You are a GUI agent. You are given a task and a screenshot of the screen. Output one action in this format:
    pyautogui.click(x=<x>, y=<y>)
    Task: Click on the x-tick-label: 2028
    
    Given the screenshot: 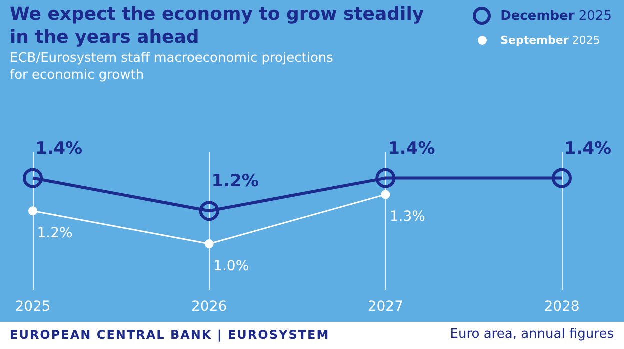 What is the action you would take?
    pyautogui.click(x=562, y=307)
    